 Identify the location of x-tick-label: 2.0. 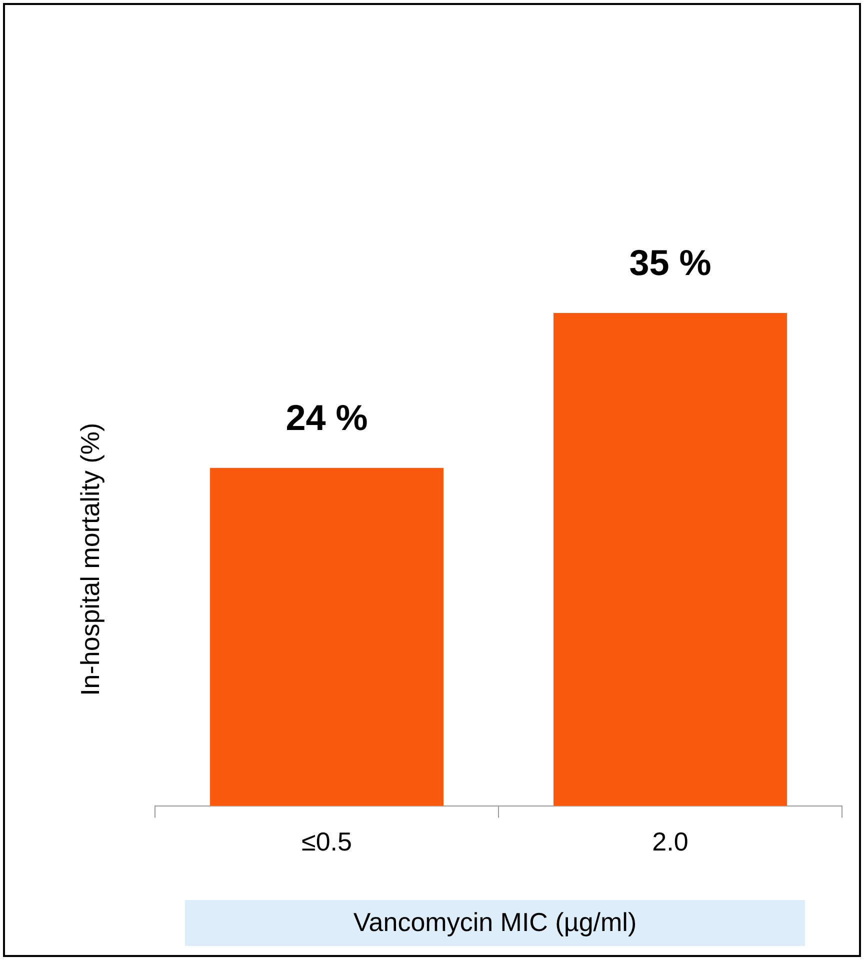
(670, 841).